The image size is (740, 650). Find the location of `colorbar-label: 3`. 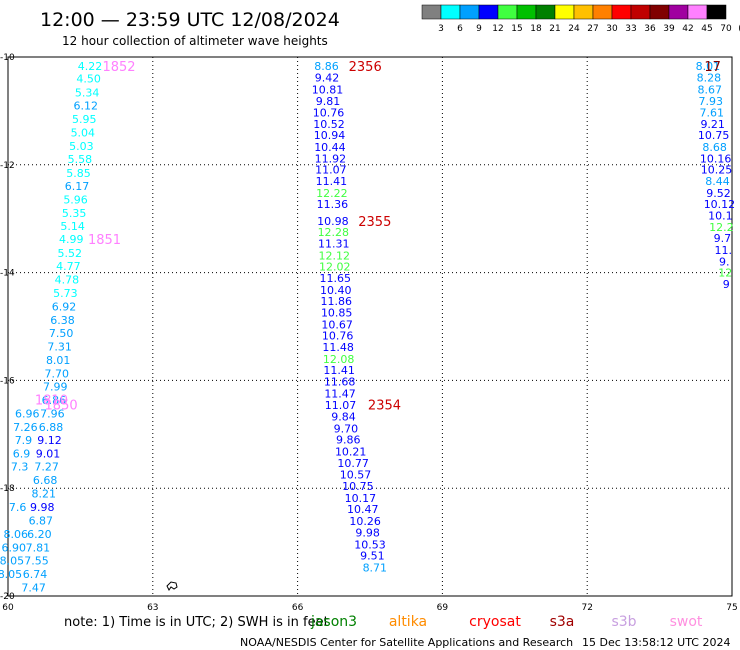

colorbar-label: 3 is located at coordinates (441, 29).